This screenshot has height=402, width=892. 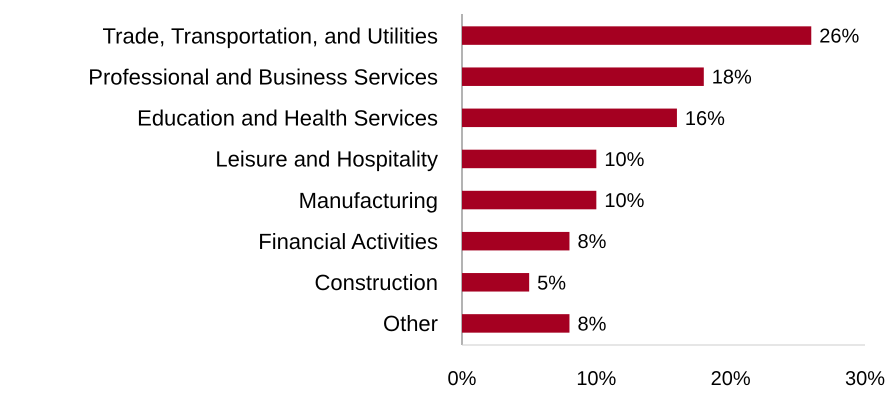 I want to click on x-tick-label: 20%, so click(x=730, y=379).